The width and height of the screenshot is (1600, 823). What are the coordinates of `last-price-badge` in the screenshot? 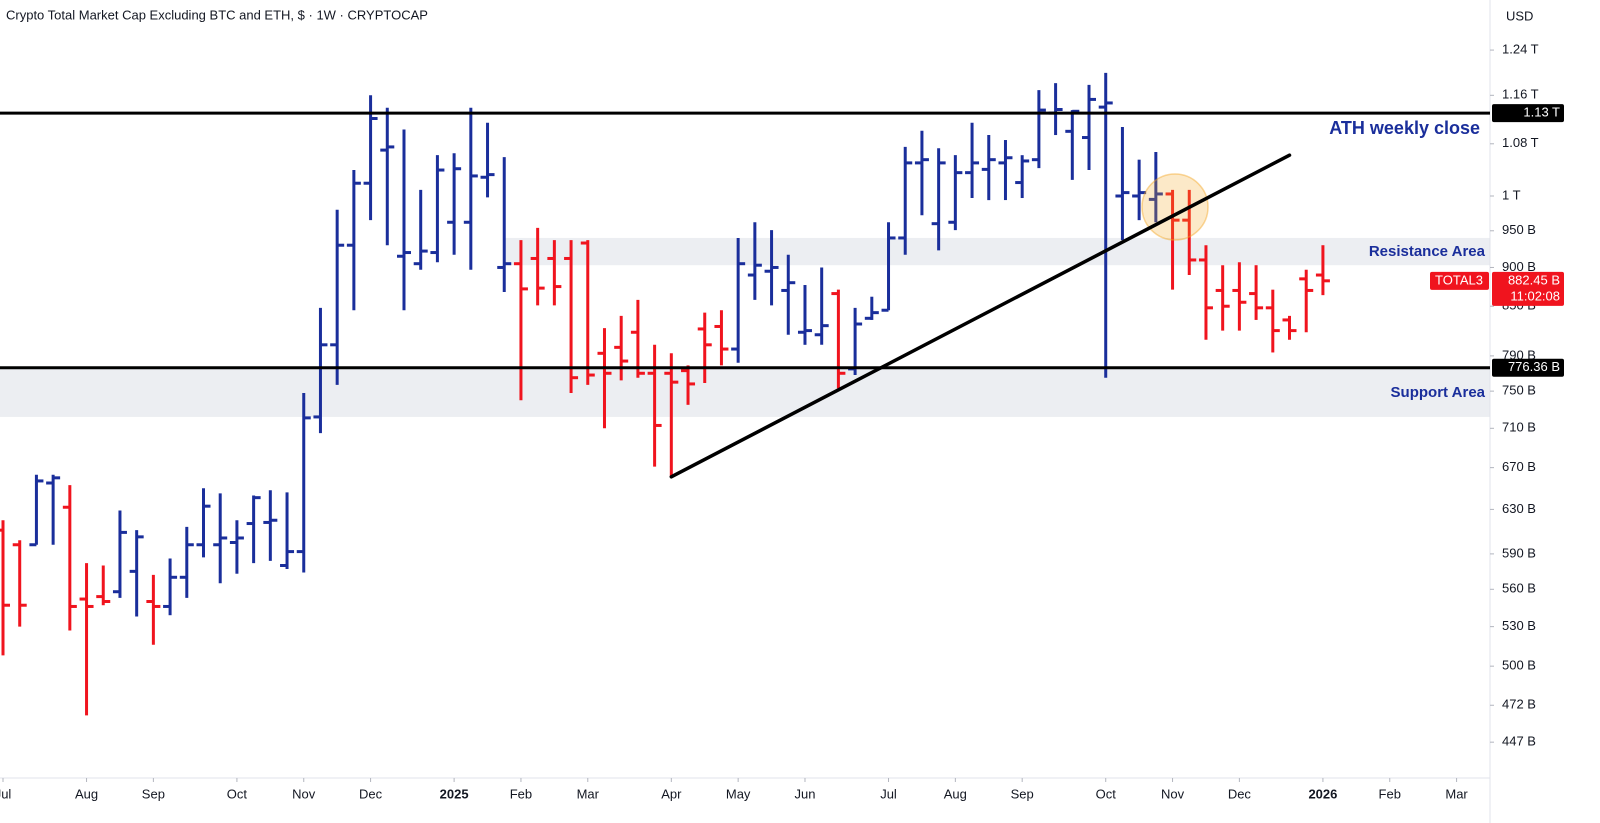 It's located at (1528, 288).